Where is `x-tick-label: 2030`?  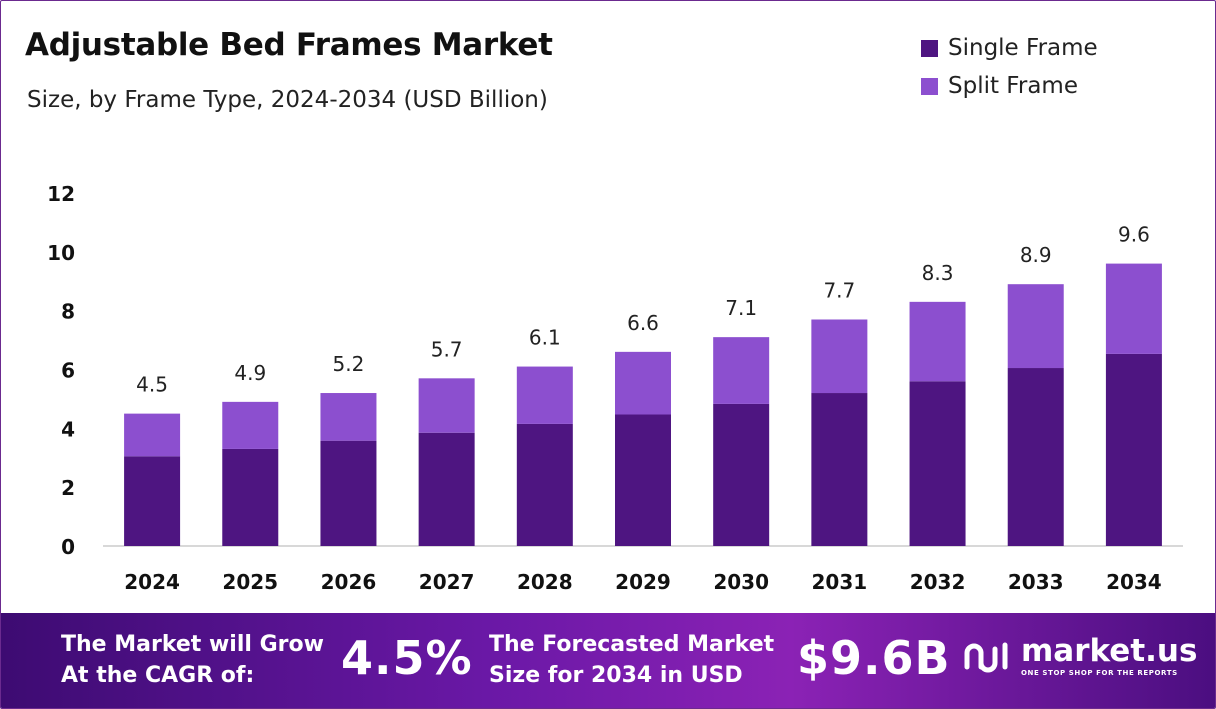 x-tick-label: 2030 is located at coordinates (741, 582).